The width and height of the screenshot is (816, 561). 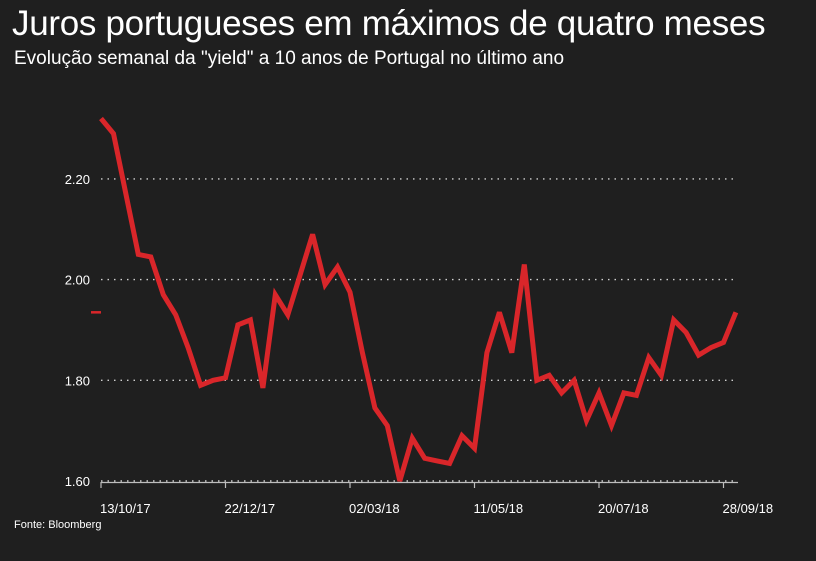 What do you see at coordinates (125, 508) in the screenshot?
I see `x-tick-label: 13/10/17` at bounding box center [125, 508].